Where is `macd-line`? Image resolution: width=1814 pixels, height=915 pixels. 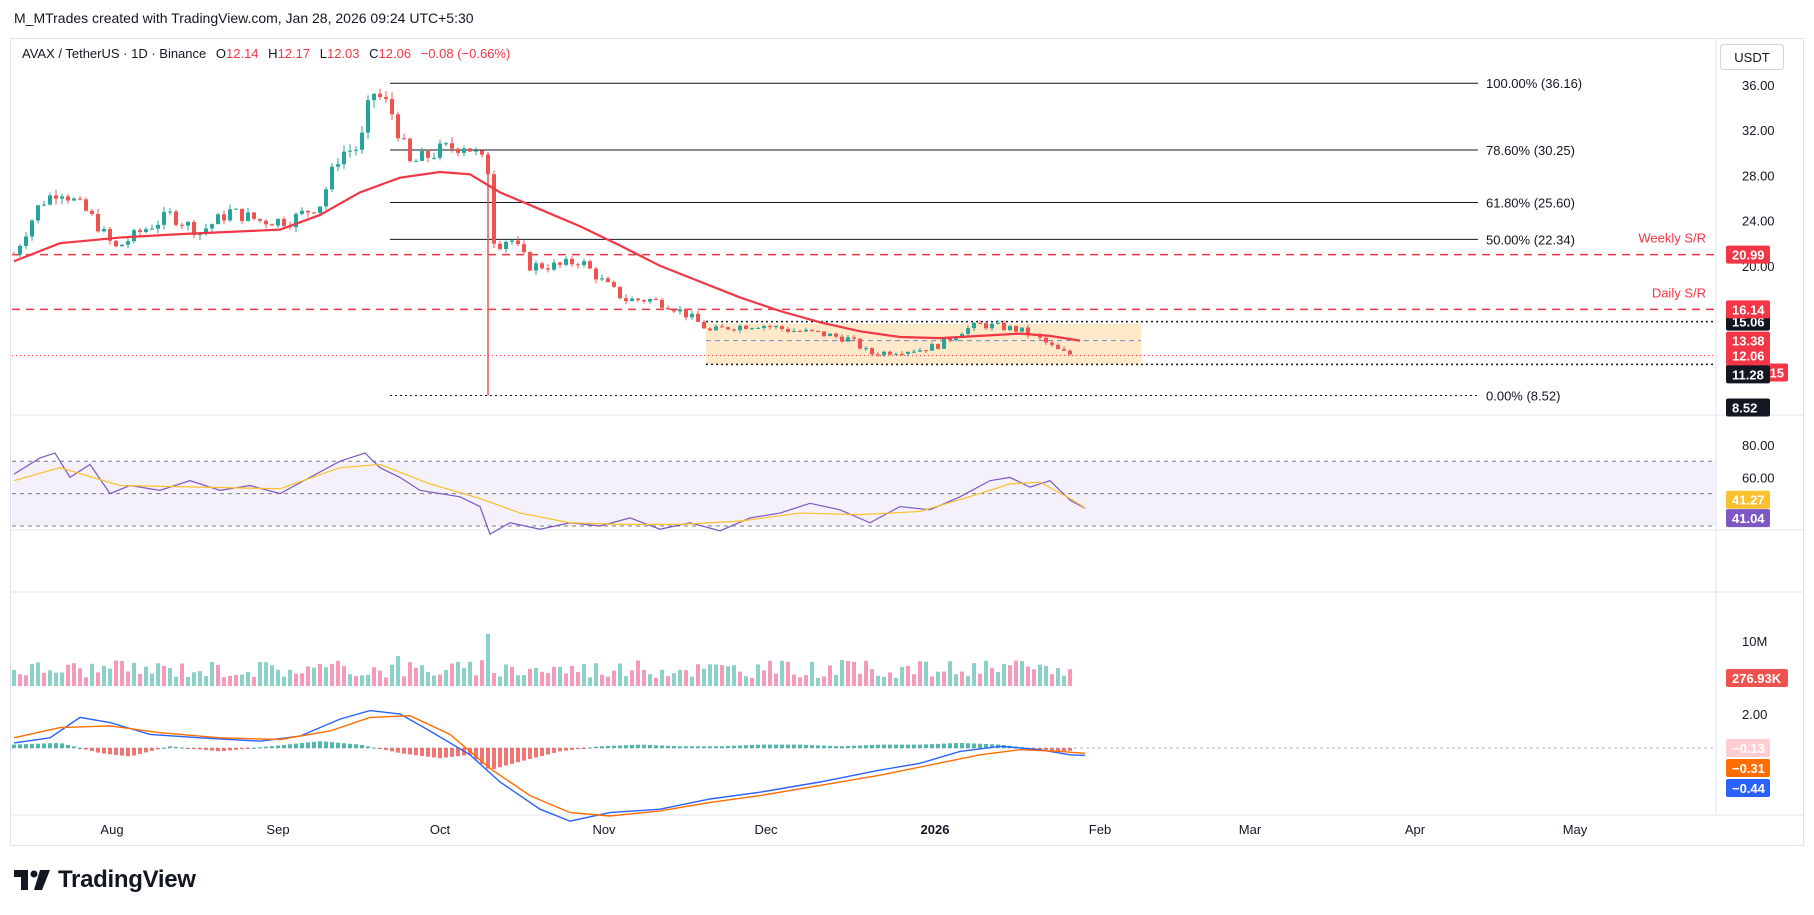 macd-line is located at coordinates (549, 765).